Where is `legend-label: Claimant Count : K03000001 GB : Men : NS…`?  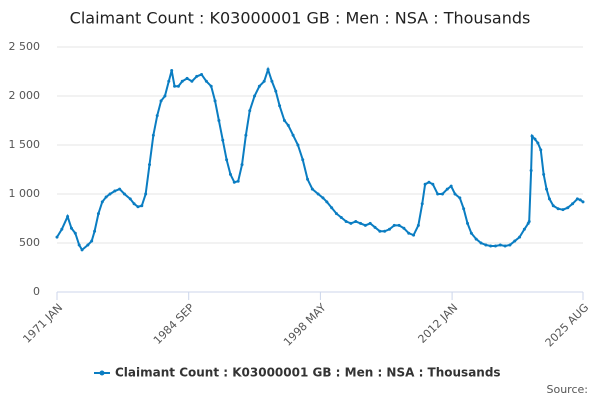 legend-label: Claimant Count : K03000001 GB : Men : NS… is located at coordinates (308, 373).